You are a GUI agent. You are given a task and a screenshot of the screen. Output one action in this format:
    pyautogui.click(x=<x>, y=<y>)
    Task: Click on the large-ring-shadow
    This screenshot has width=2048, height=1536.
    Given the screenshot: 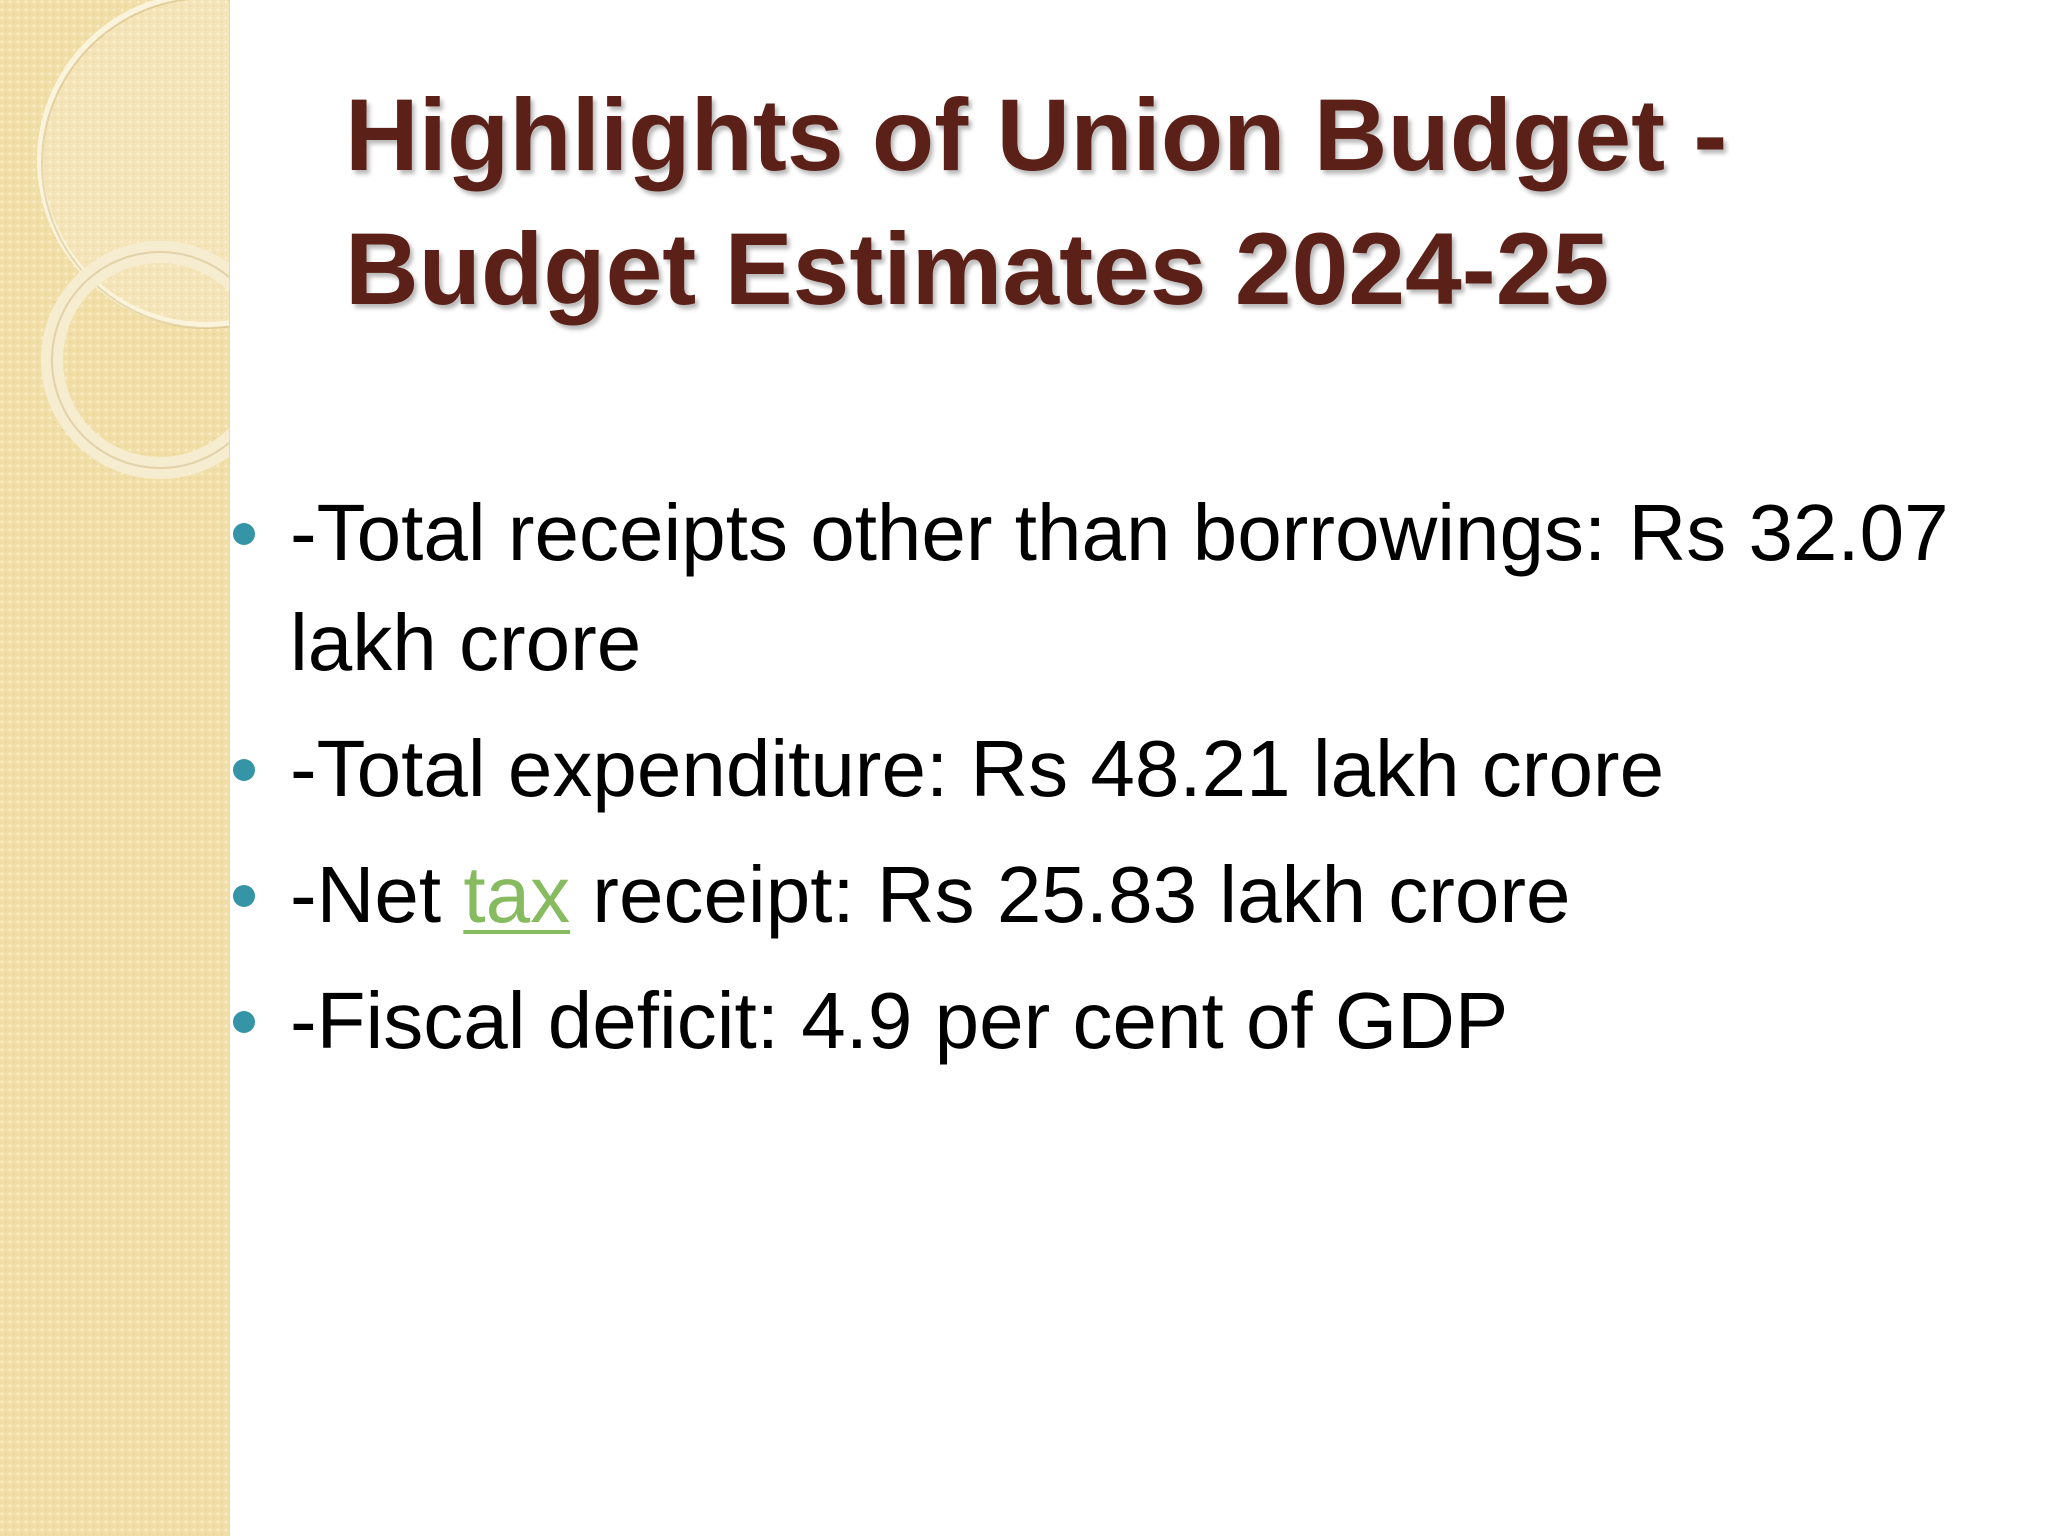 What is the action you would take?
    pyautogui.click(x=135, y=164)
    